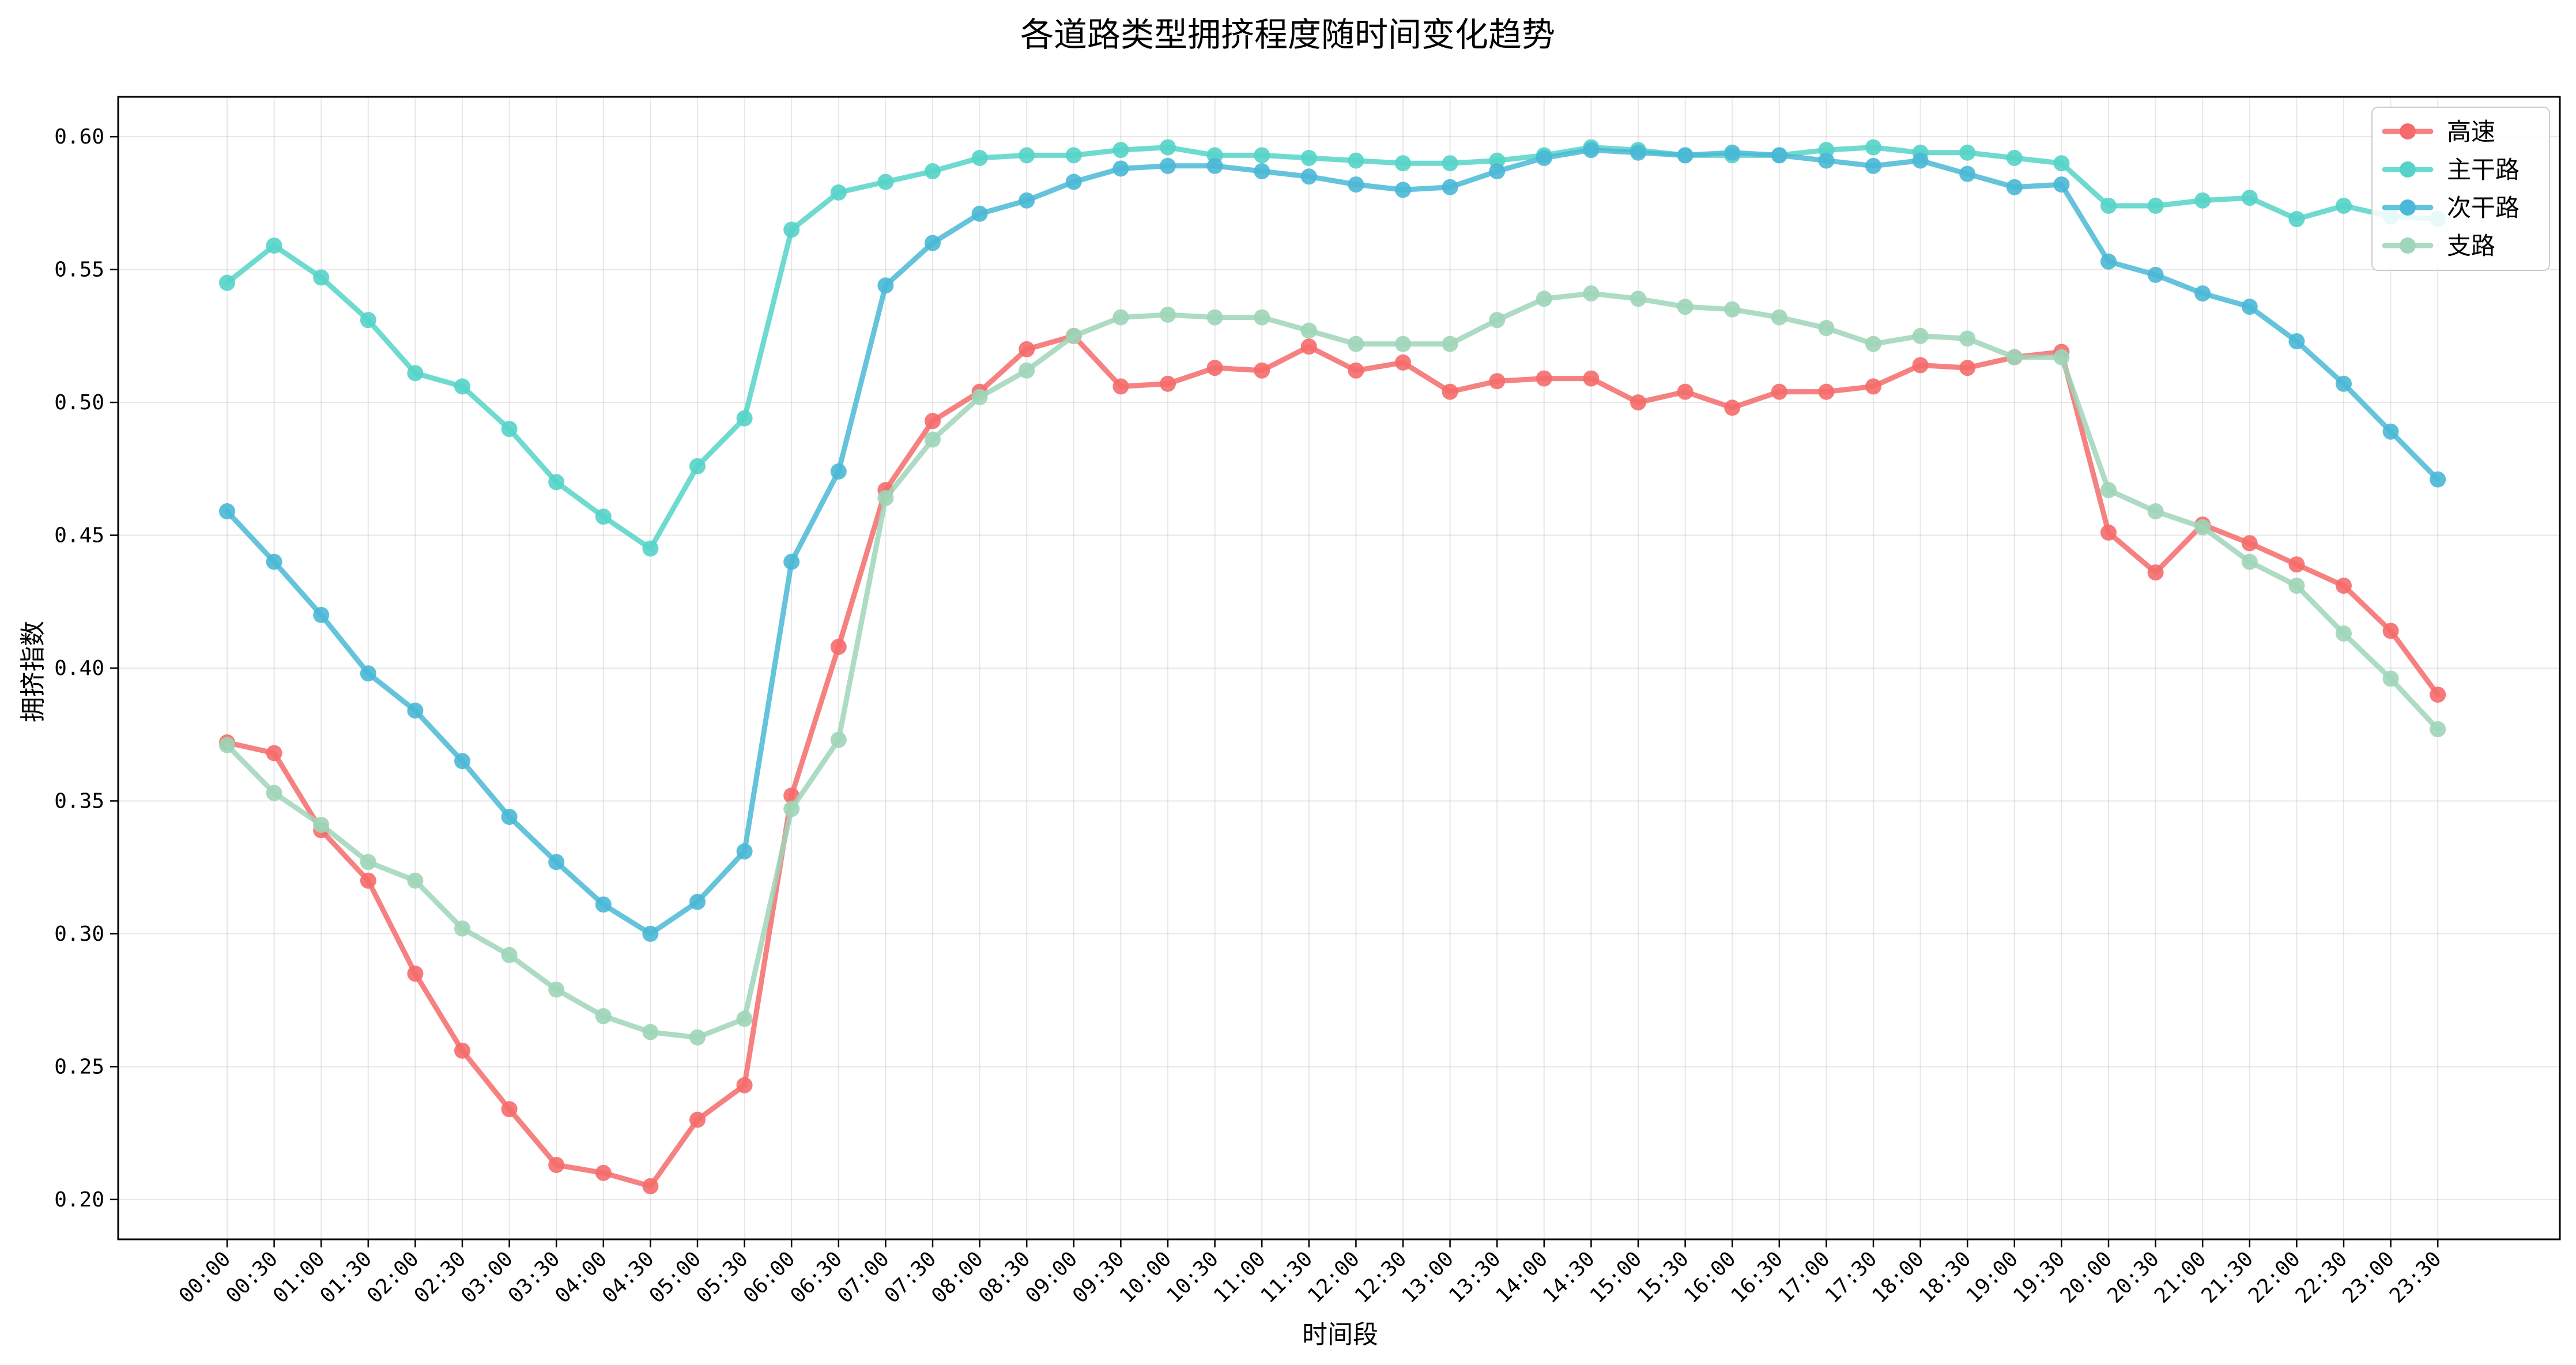 The width and height of the screenshot is (2576, 1365). Describe the element at coordinates (2471, 246) in the screenshot. I see `legend-label: 支路` at that location.